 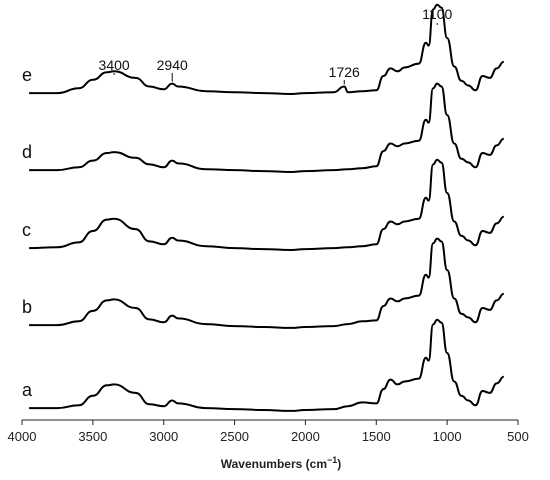 What do you see at coordinates (281, 463) in the screenshot?
I see `x-axis-label: Wavenumbers (cm−1)` at bounding box center [281, 463].